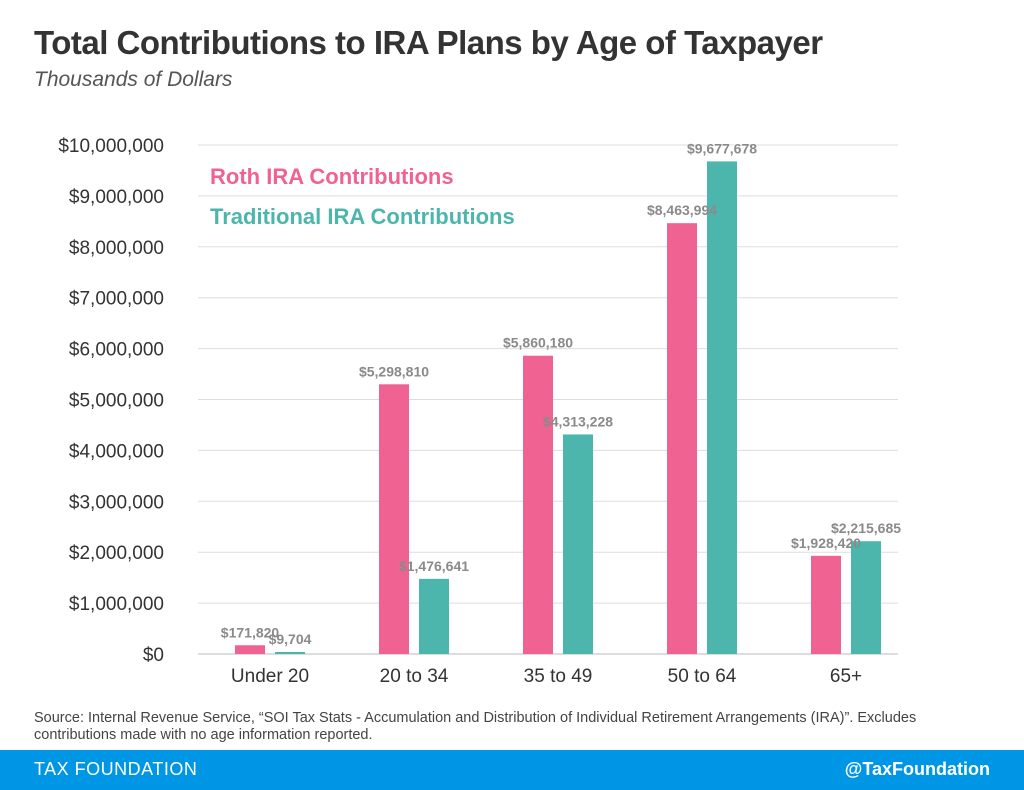 The width and height of the screenshot is (1024, 790). I want to click on data-label: $4,313,228, so click(578, 421).